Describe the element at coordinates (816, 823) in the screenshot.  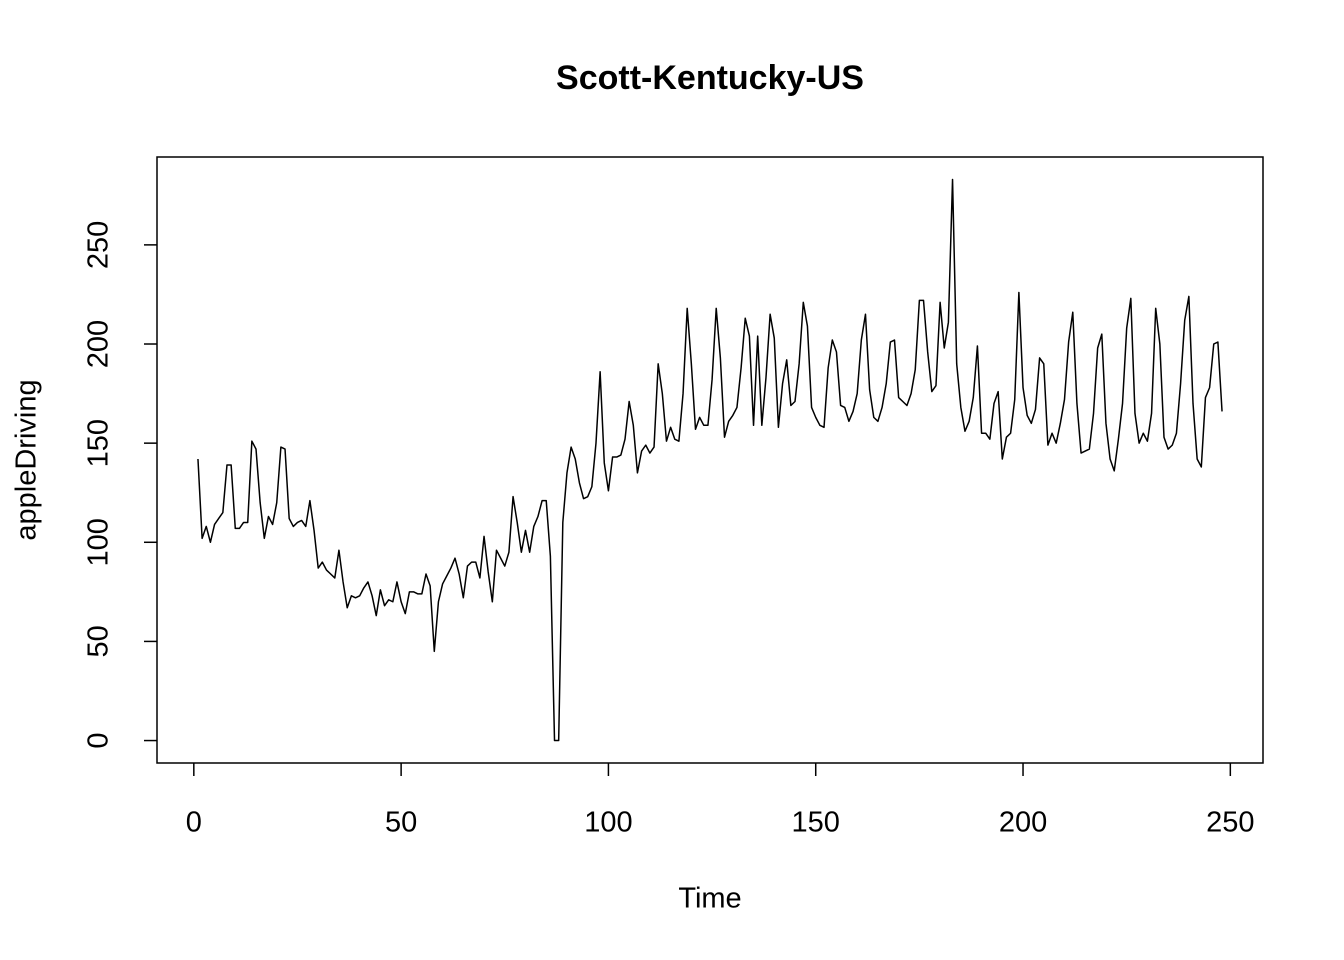
I see `x-tick-label: 150` at that location.